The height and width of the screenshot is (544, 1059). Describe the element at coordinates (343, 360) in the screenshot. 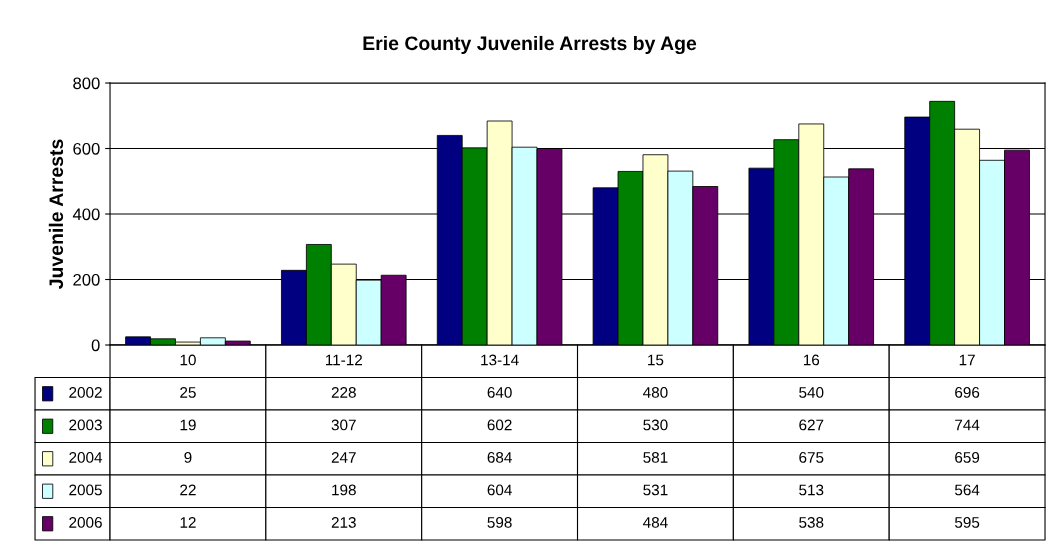

I see `x-tick-label: 11-12` at that location.